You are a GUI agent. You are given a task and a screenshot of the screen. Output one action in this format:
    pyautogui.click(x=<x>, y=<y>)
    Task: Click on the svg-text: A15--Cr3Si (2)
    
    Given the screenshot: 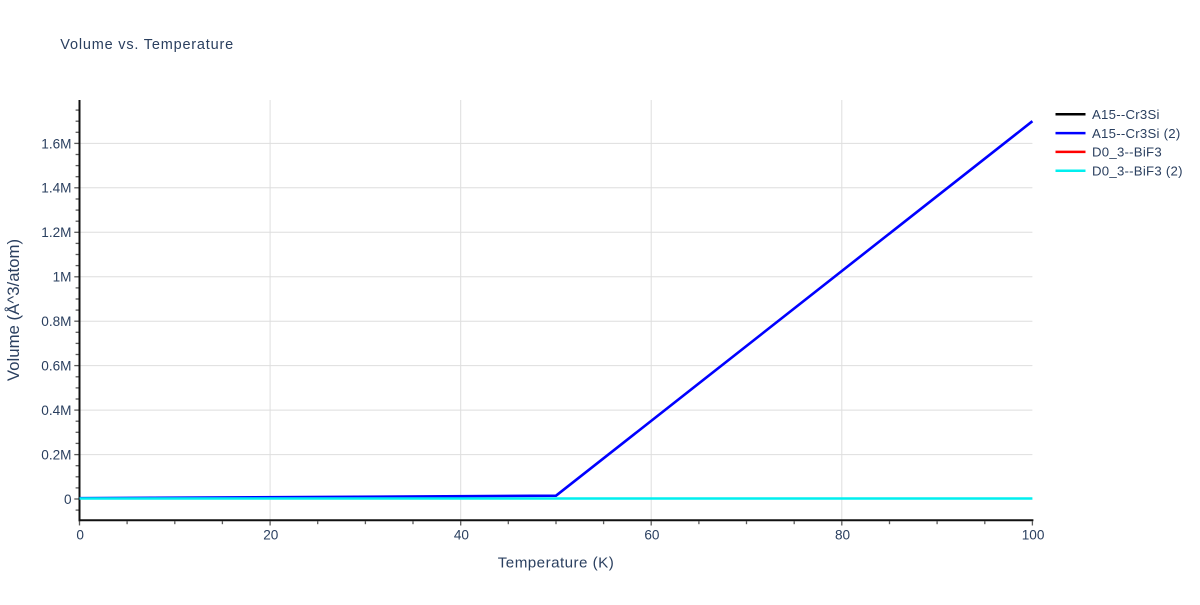 What is the action you would take?
    pyautogui.click(x=1136, y=133)
    